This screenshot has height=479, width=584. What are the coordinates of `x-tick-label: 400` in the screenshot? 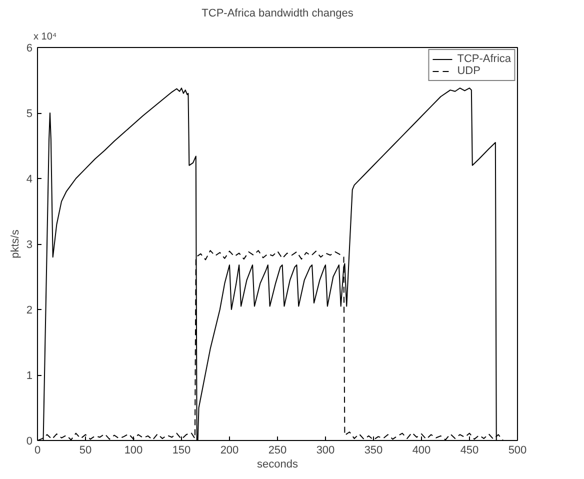 It's located at (421, 450).